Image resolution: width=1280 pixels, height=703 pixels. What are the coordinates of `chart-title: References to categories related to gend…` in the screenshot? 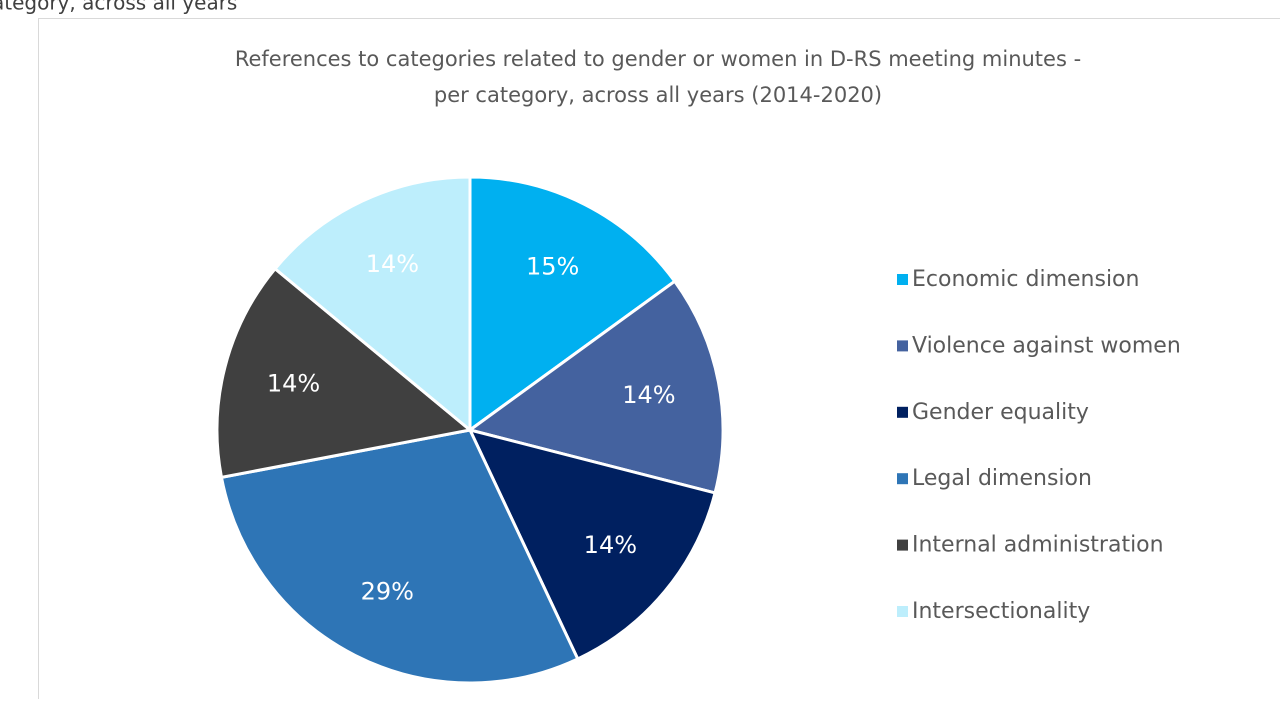 It's located at (658, 59).